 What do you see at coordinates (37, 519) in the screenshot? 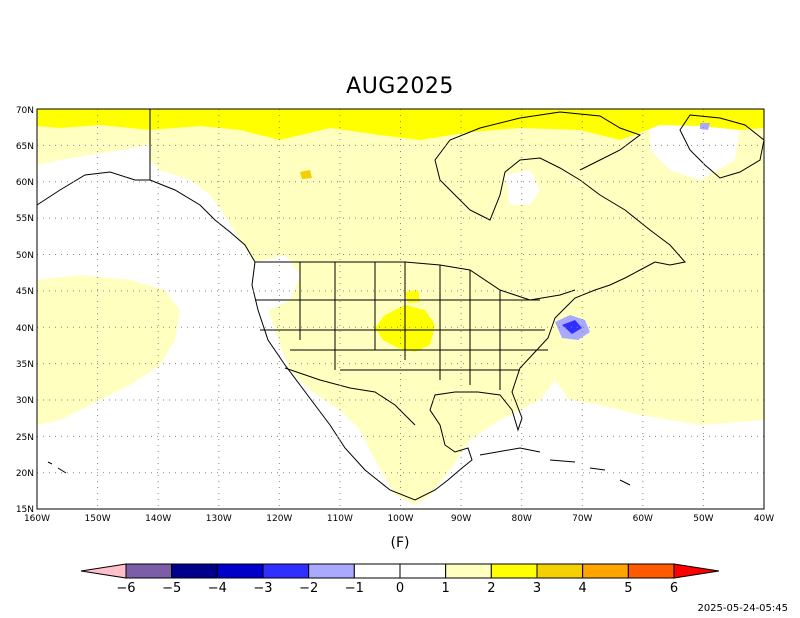
I see `lon-label: 160W` at bounding box center [37, 519].